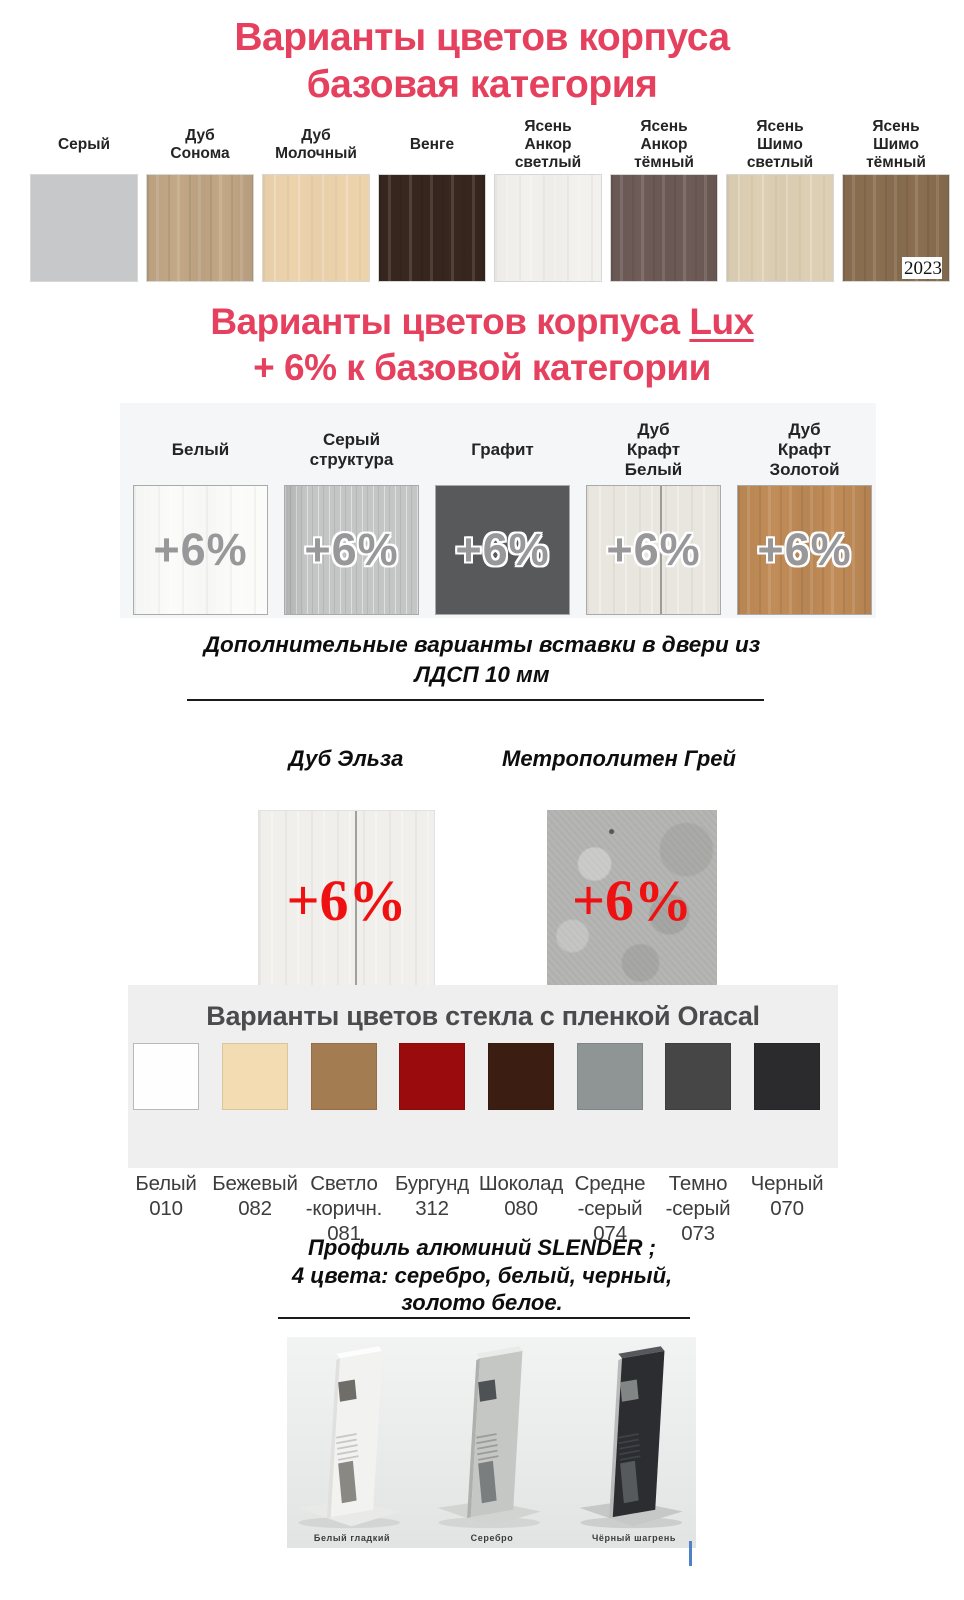 This screenshot has height=1600, width=964. Describe the element at coordinates (502, 450) in the screenshot. I see `swatch-label: Графит` at that location.